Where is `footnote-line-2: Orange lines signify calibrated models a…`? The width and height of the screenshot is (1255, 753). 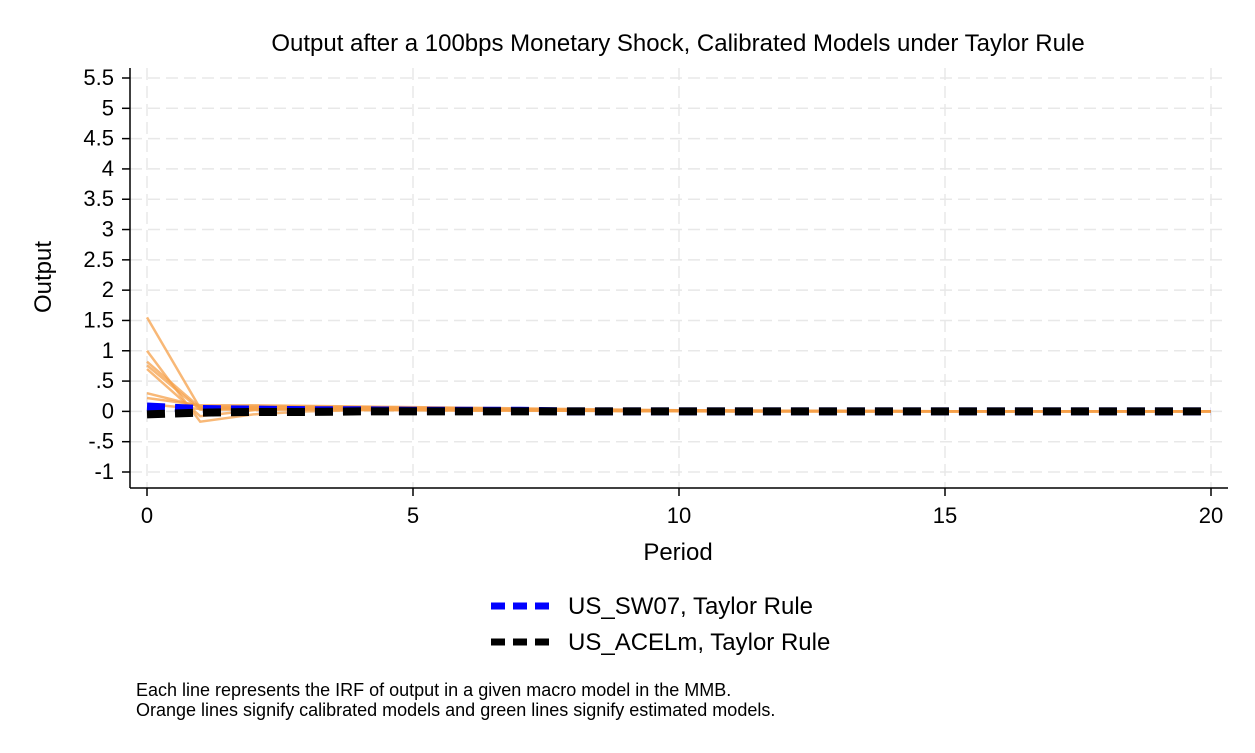 footnote-line-2: Orange lines signify calibrated models a… is located at coordinates (456, 710).